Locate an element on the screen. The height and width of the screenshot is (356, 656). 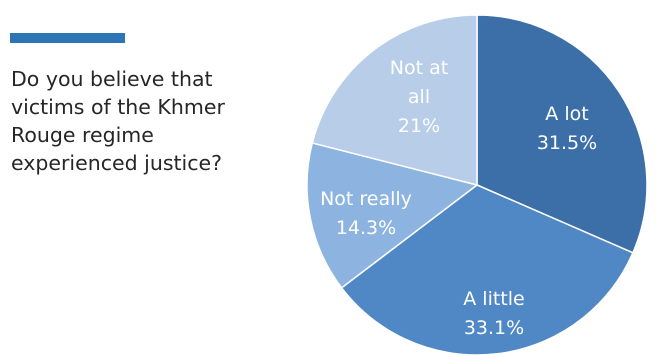
pie-slice-not-really is located at coordinates (392, 215).